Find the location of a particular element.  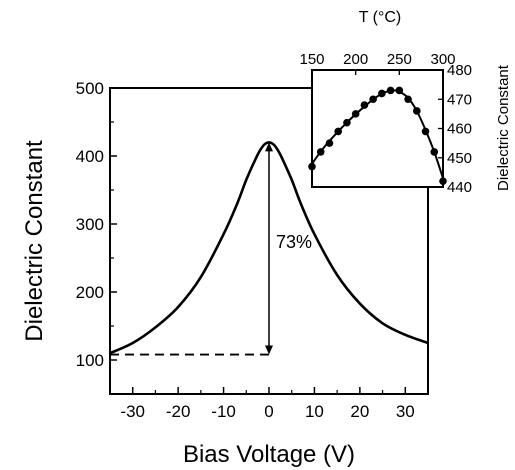

inset-y-ticks: 440 450 460 470 480 is located at coordinates (455, 129).